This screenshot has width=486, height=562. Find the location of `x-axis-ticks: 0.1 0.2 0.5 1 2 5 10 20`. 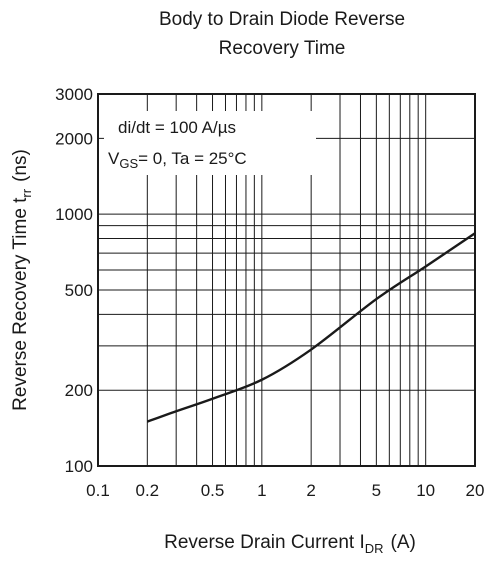

x-axis-ticks: 0.1 0.2 0.5 1 2 5 10 20 is located at coordinates (285, 490).